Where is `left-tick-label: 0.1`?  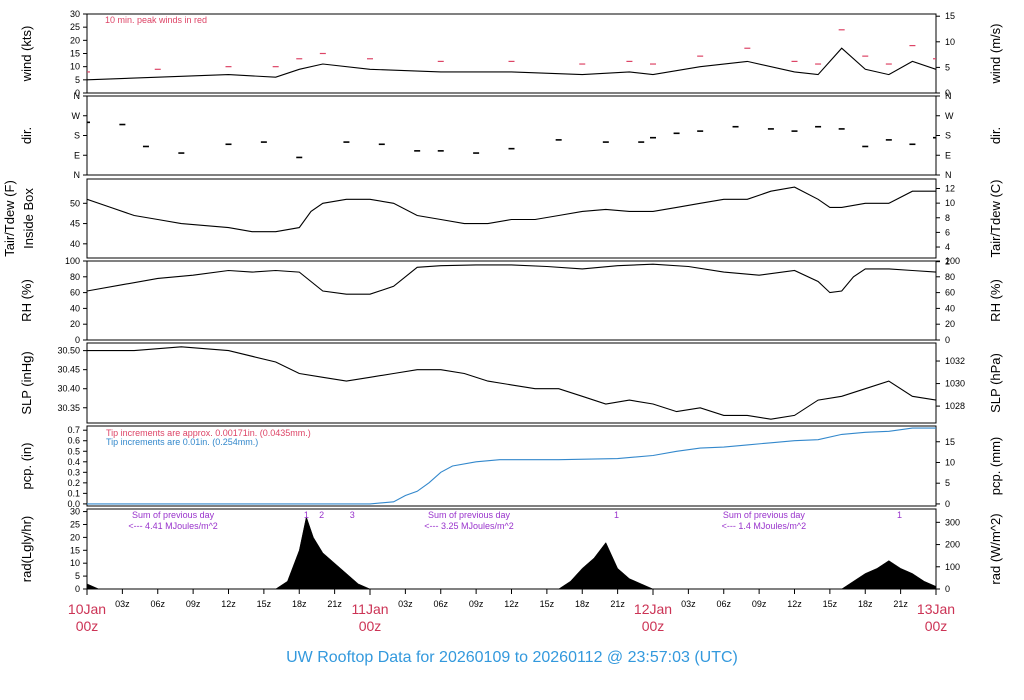 left-tick-label: 0.1 is located at coordinates (73, 493).